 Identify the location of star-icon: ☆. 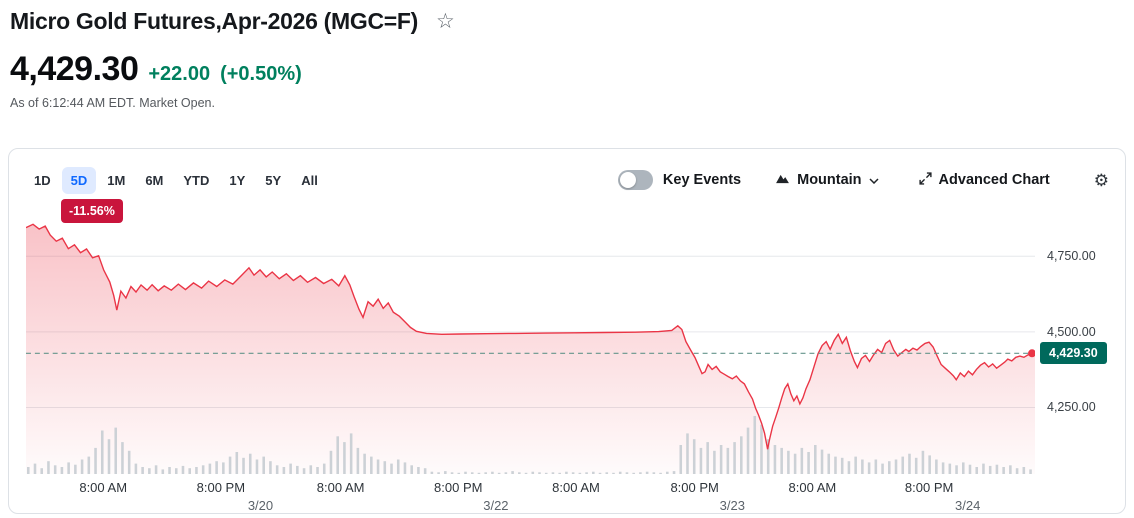
(445, 21).